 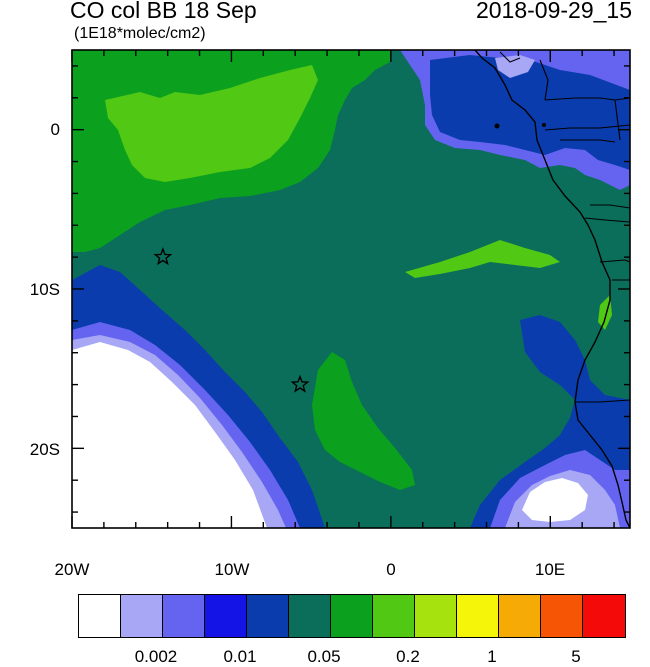 I want to click on white-region-southeast, so click(x=555, y=500).